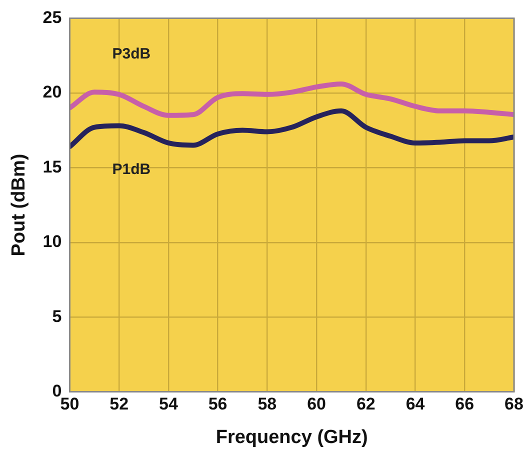 The height and width of the screenshot is (457, 532). Describe the element at coordinates (52, 166) in the screenshot. I see `y-tick-label: 15` at that location.